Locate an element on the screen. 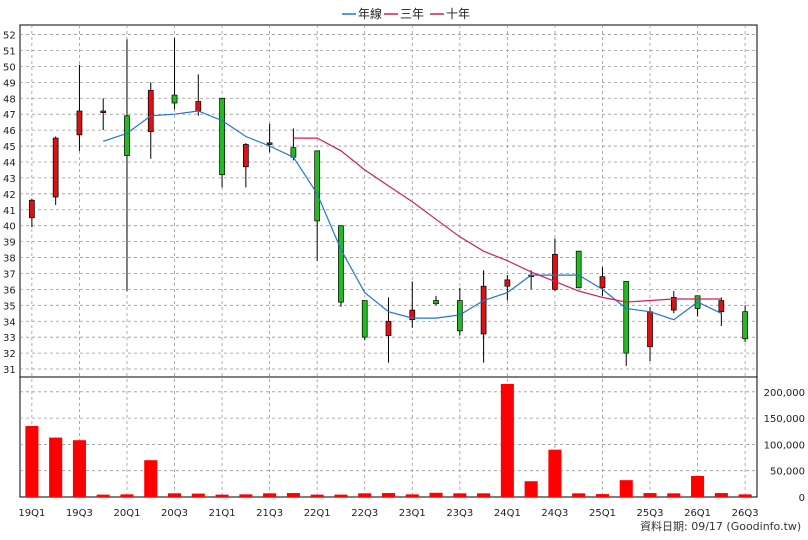 The width and height of the screenshot is (808, 540). volume-tick-label: 150,000 is located at coordinates (784, 419).